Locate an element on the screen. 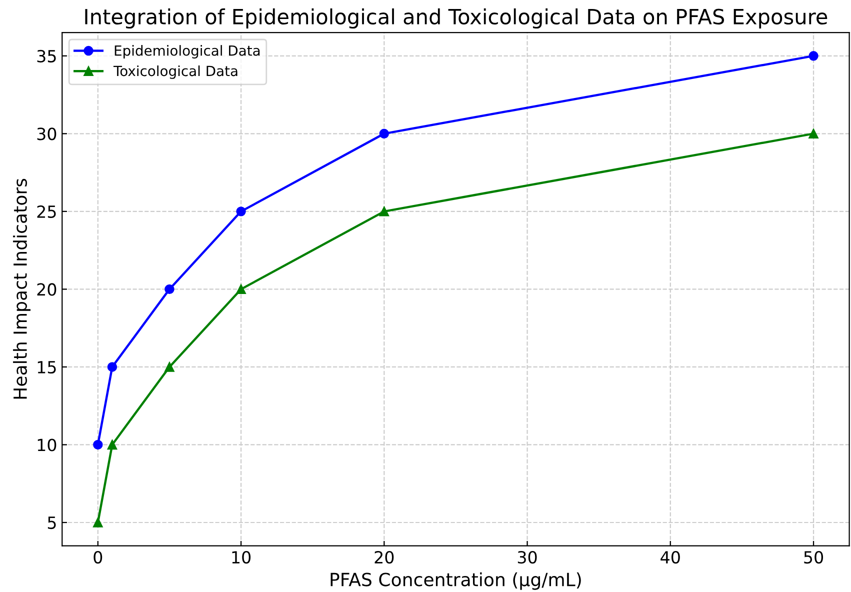  x-tick-label: 10 is located at coordinates (241, 557).